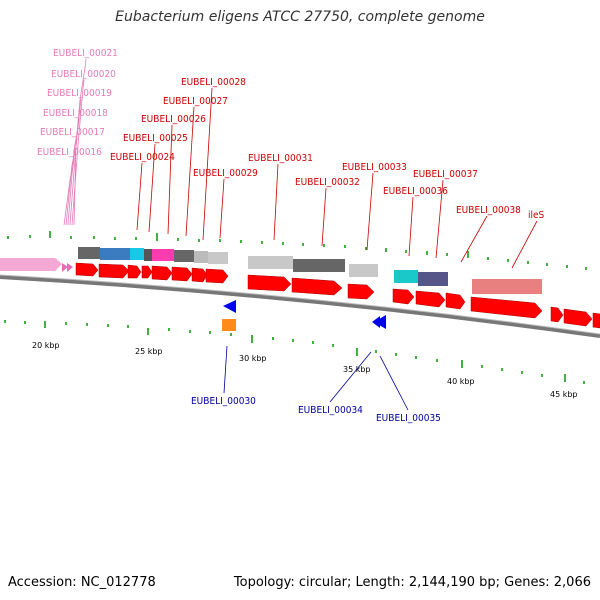 This screenshot has height=600, width=600. What do you see at coordinates (85, 53) in the screenshot?
I see `gene-label: EUBELI_00021` at bounding box center [85, 53].